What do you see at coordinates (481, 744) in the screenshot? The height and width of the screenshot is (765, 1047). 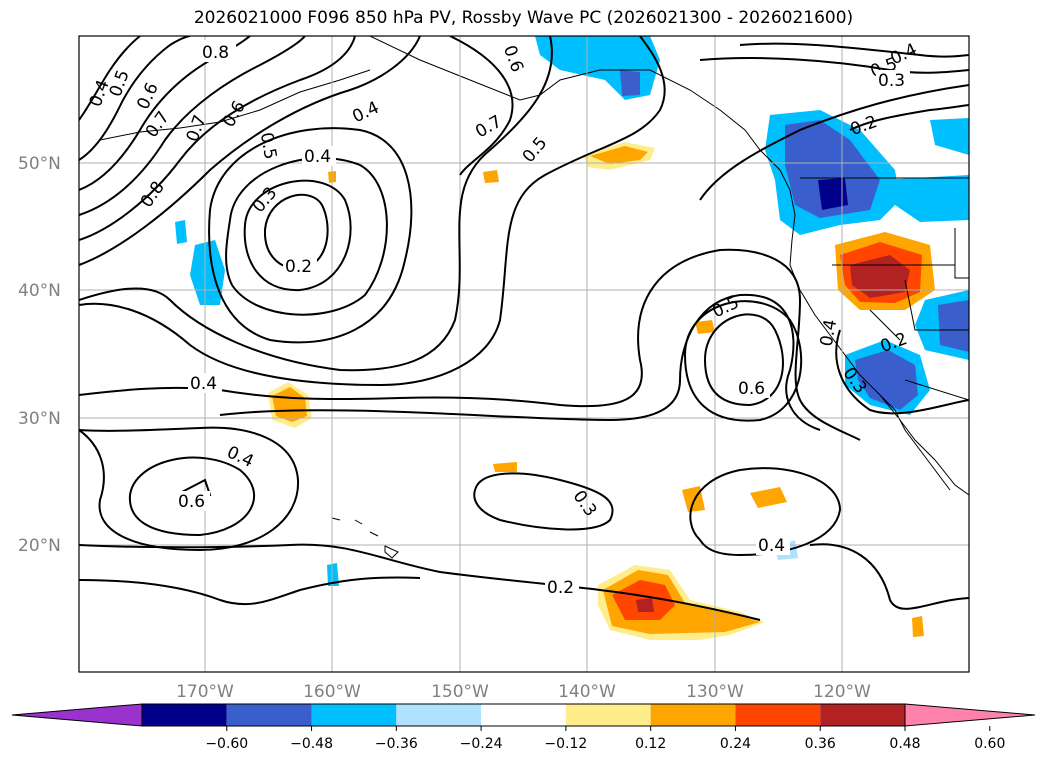 I see `colorbar-tick-label: −0.24` at bounding box center [481, 744].